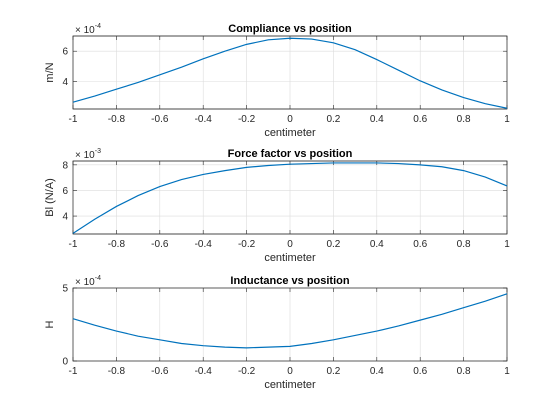 The height and width of the screenshot is (420, 560). What do you see at coordinates (50, 197) in the screenshot?
I see `y-axis-label: Bl (N/A)` at bounding box center [50, 197].